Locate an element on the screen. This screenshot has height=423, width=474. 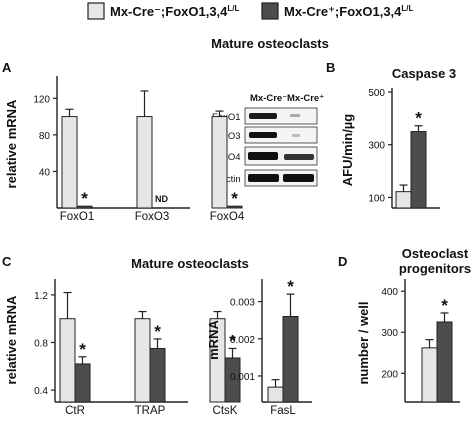
title-bottom: Mature osteoclasts is located at coordinates (190, 263).